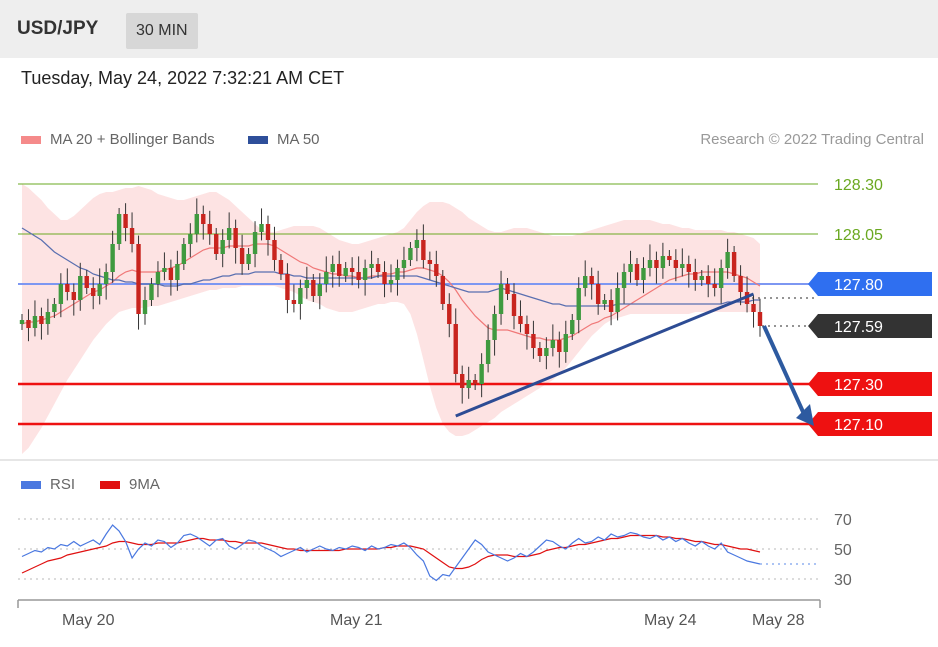 This screenshot has height=647, width=938. What do you see at coordinates (391, 553) in the screenshot?
I see `rsi-line` at bounding box center [391, 553].